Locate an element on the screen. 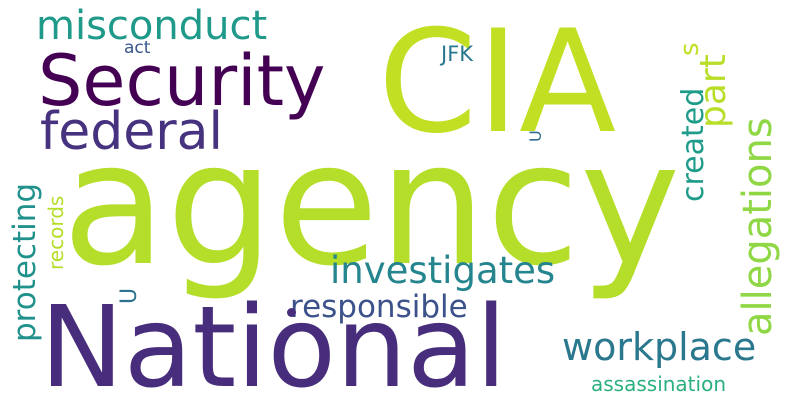  word-investigates: investigates is located at coordinates (443, 270).